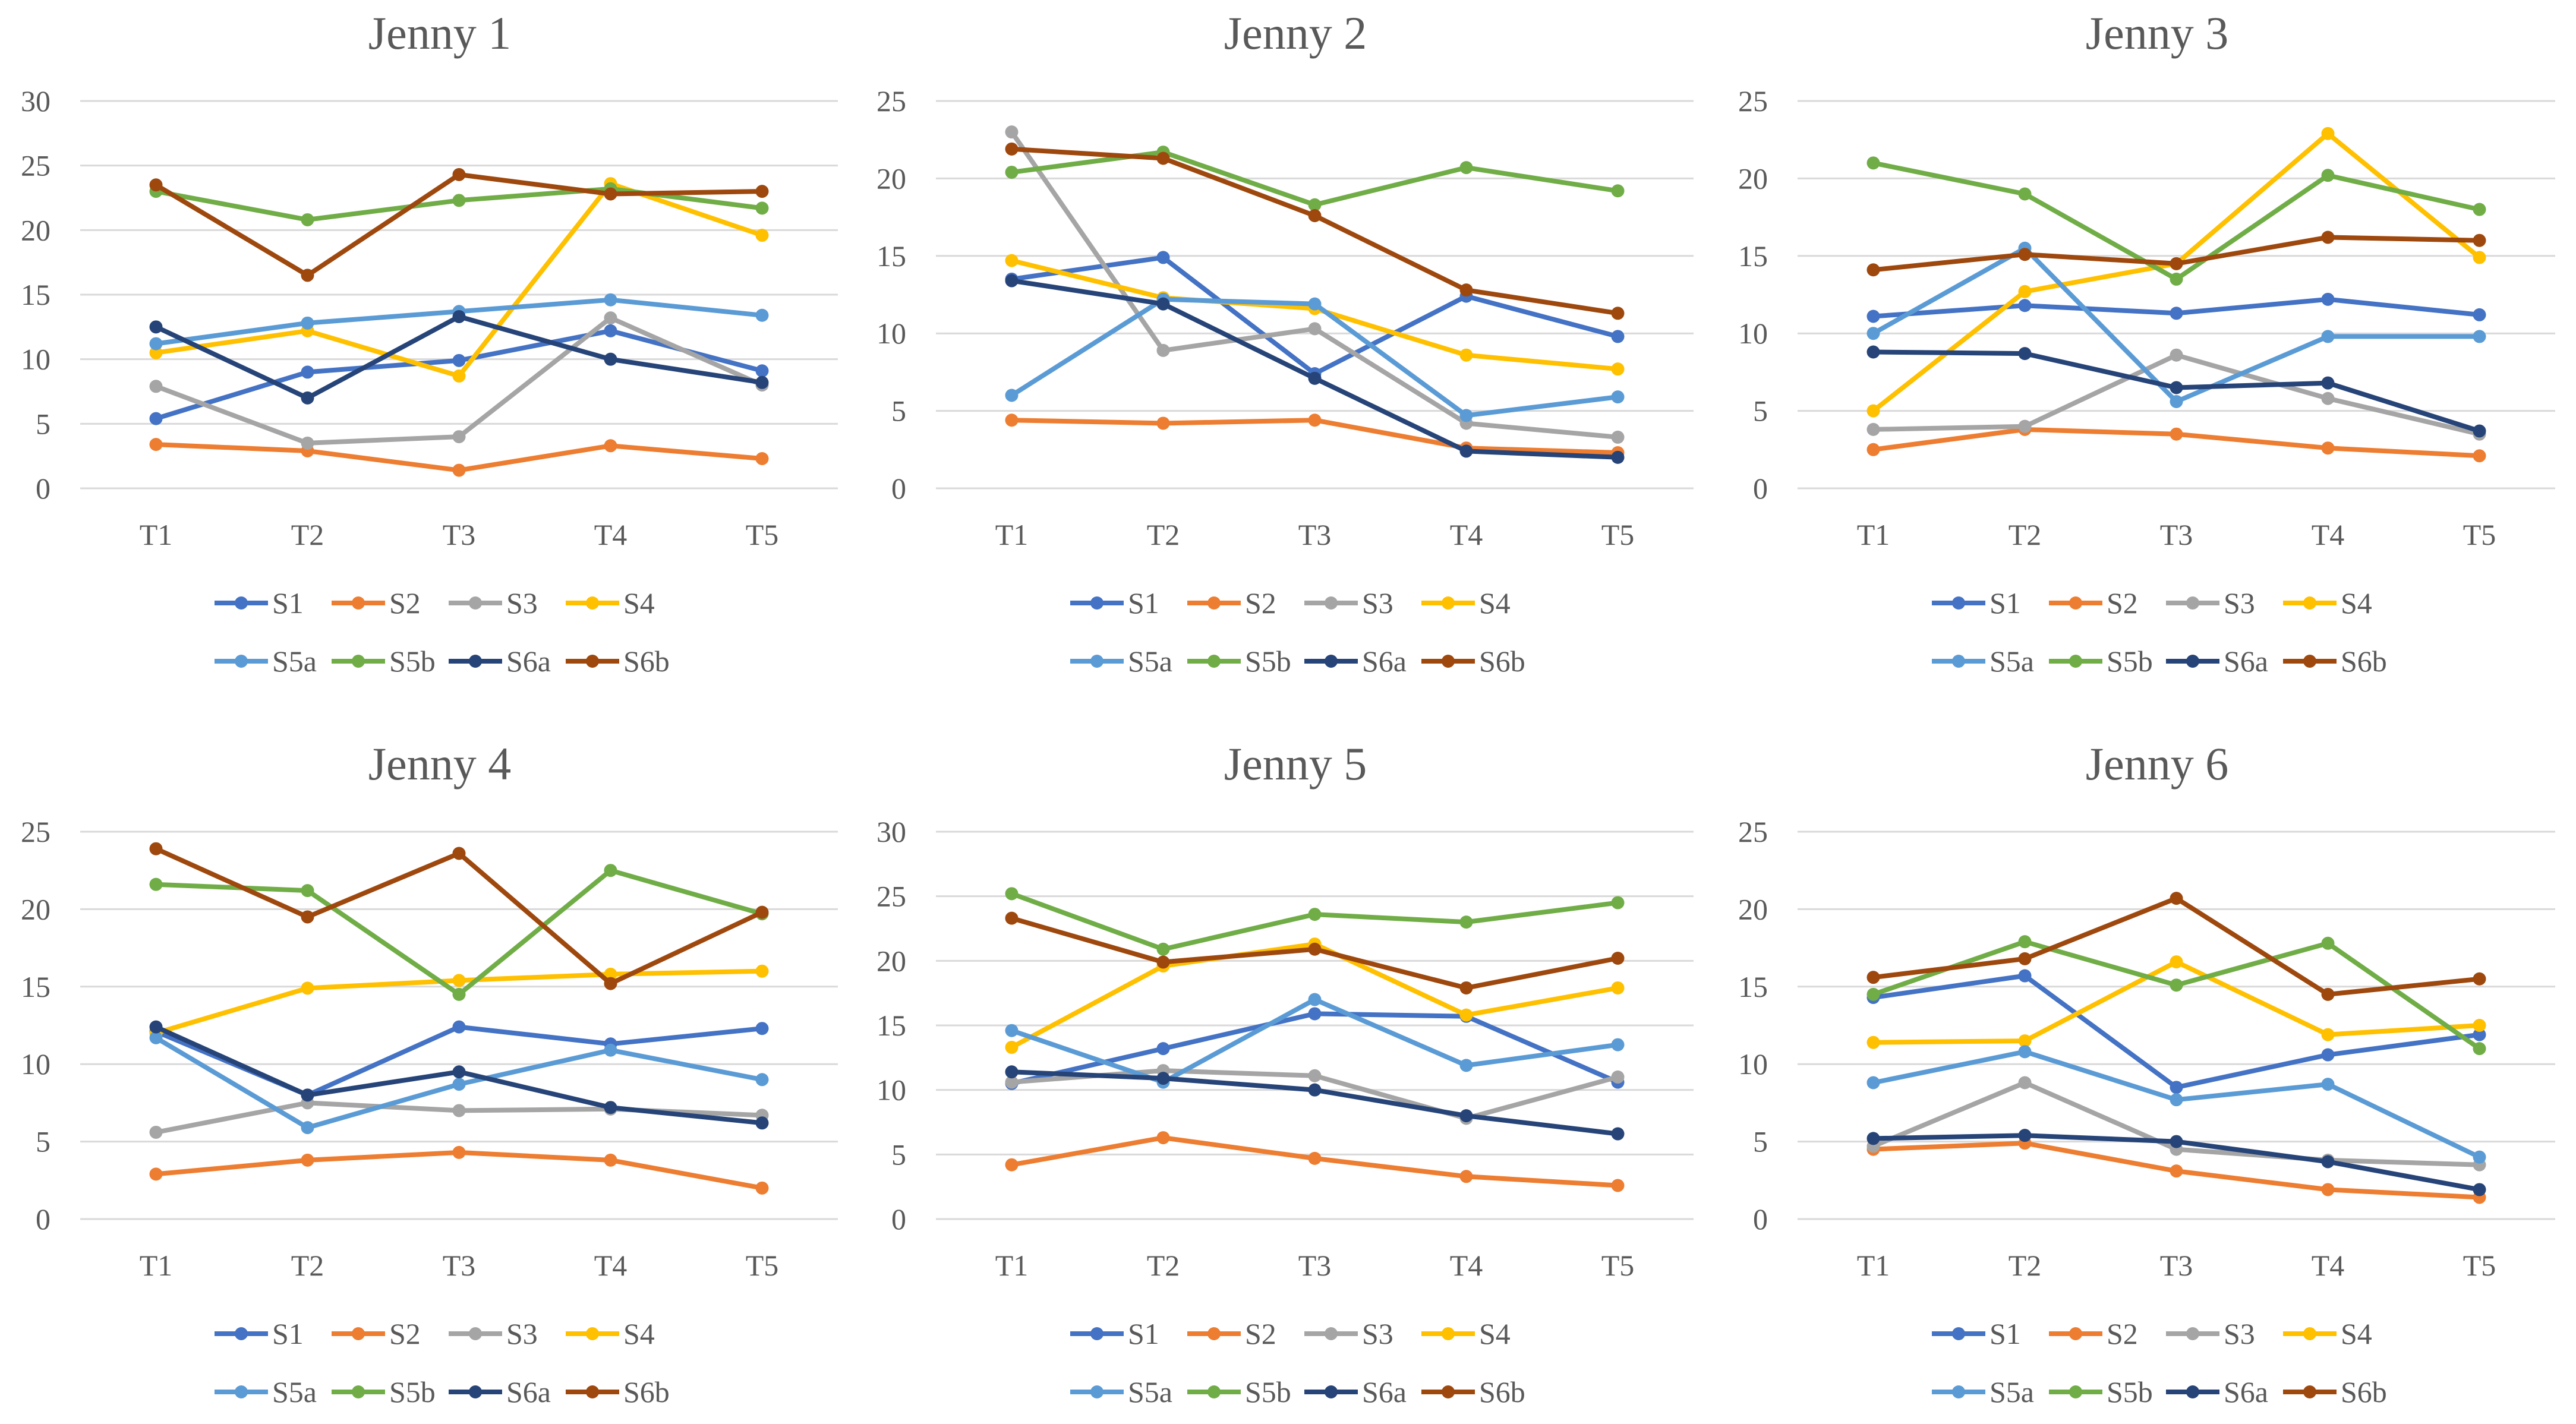 This screenshot has width=2576, height=1424. What do you see at coordinates (2026, 1265) in the screenshot?
I see `x-tick-label: T2` at bounding box center [2026, 1265].